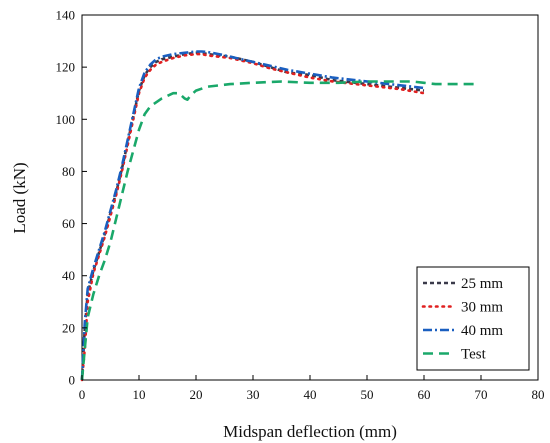 This screenshot has height=443, width=550. What do you see at coordinates (538, 394) in the screenshot?
I see `x-tick-label: 80` at bounding box center [538, 394].